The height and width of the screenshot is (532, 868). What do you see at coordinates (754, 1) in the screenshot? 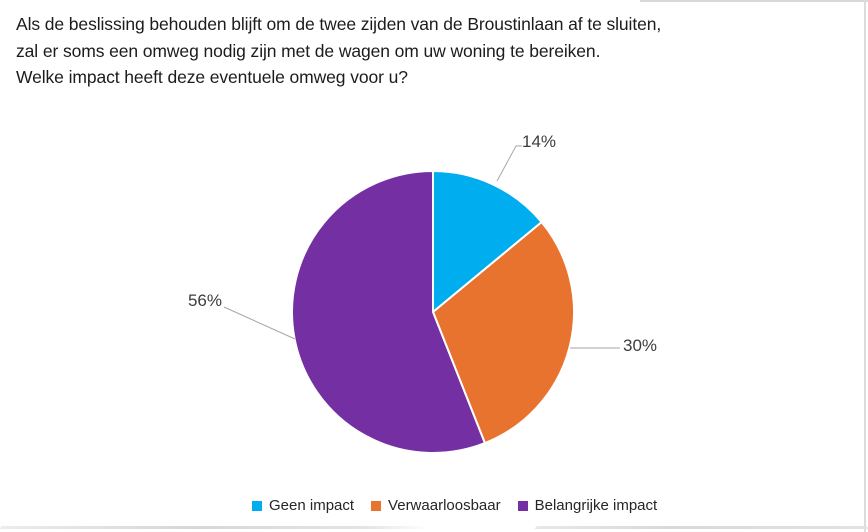
I see `frame-top-border` at bounding box center [754, 1].